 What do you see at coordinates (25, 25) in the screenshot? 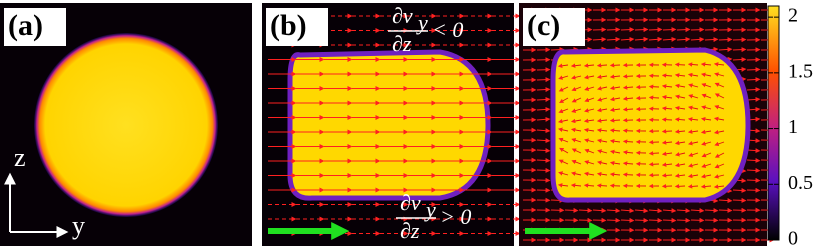
I see `panel-label: (a)` at bounding box center [25, 25].